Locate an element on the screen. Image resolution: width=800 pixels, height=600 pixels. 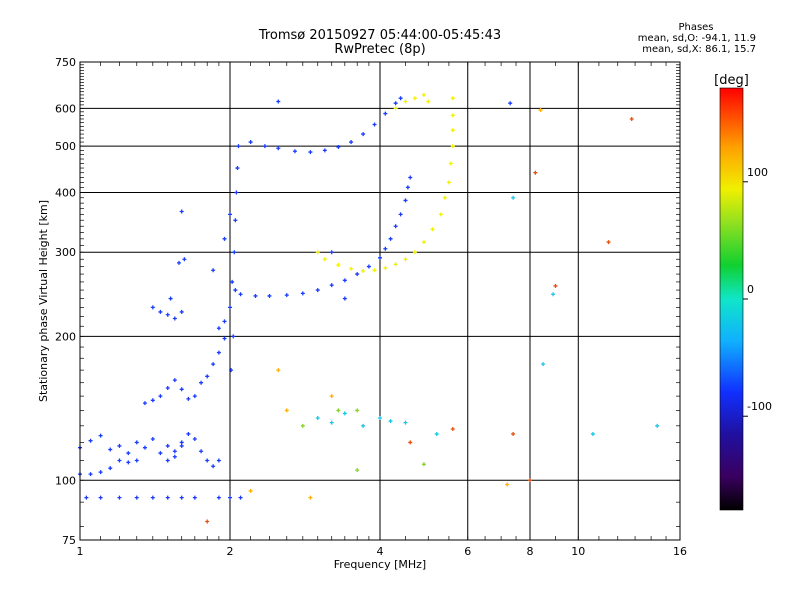
phases-heading: Phases is located at coordinates (696, 27).